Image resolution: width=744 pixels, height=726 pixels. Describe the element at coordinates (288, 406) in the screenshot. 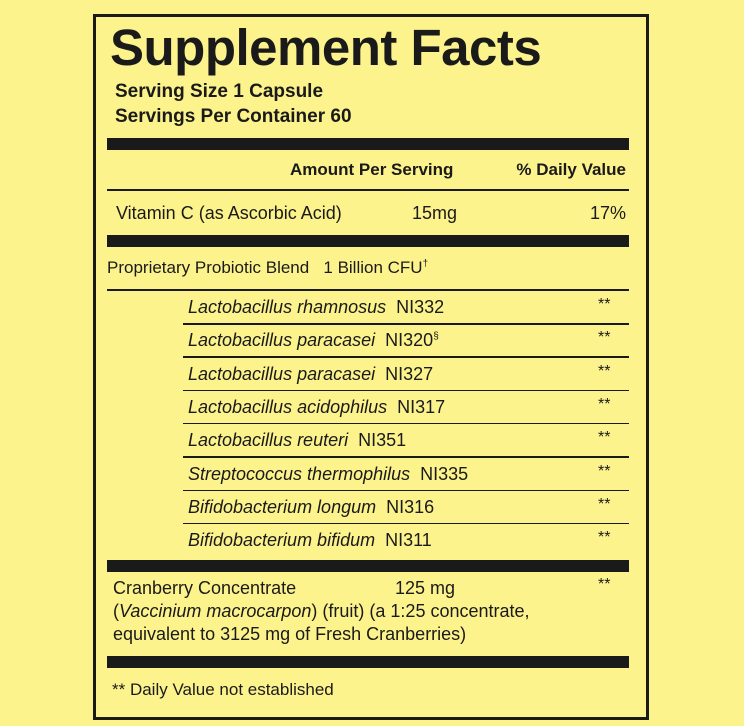

I see `species: Lactobacillus acidophilus` at that location.